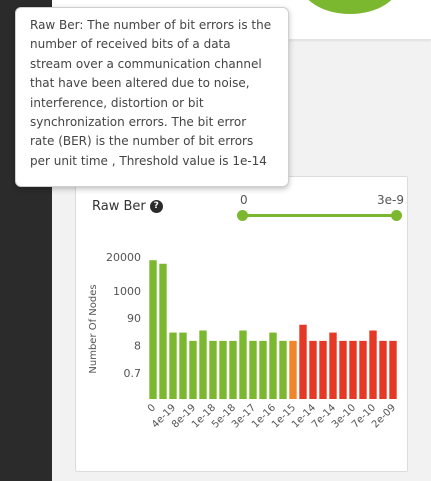  What do you see at coordinates (152, 408) in the screenshot?
I see `x-tick-label: 0` at bounding box center [152, 408].